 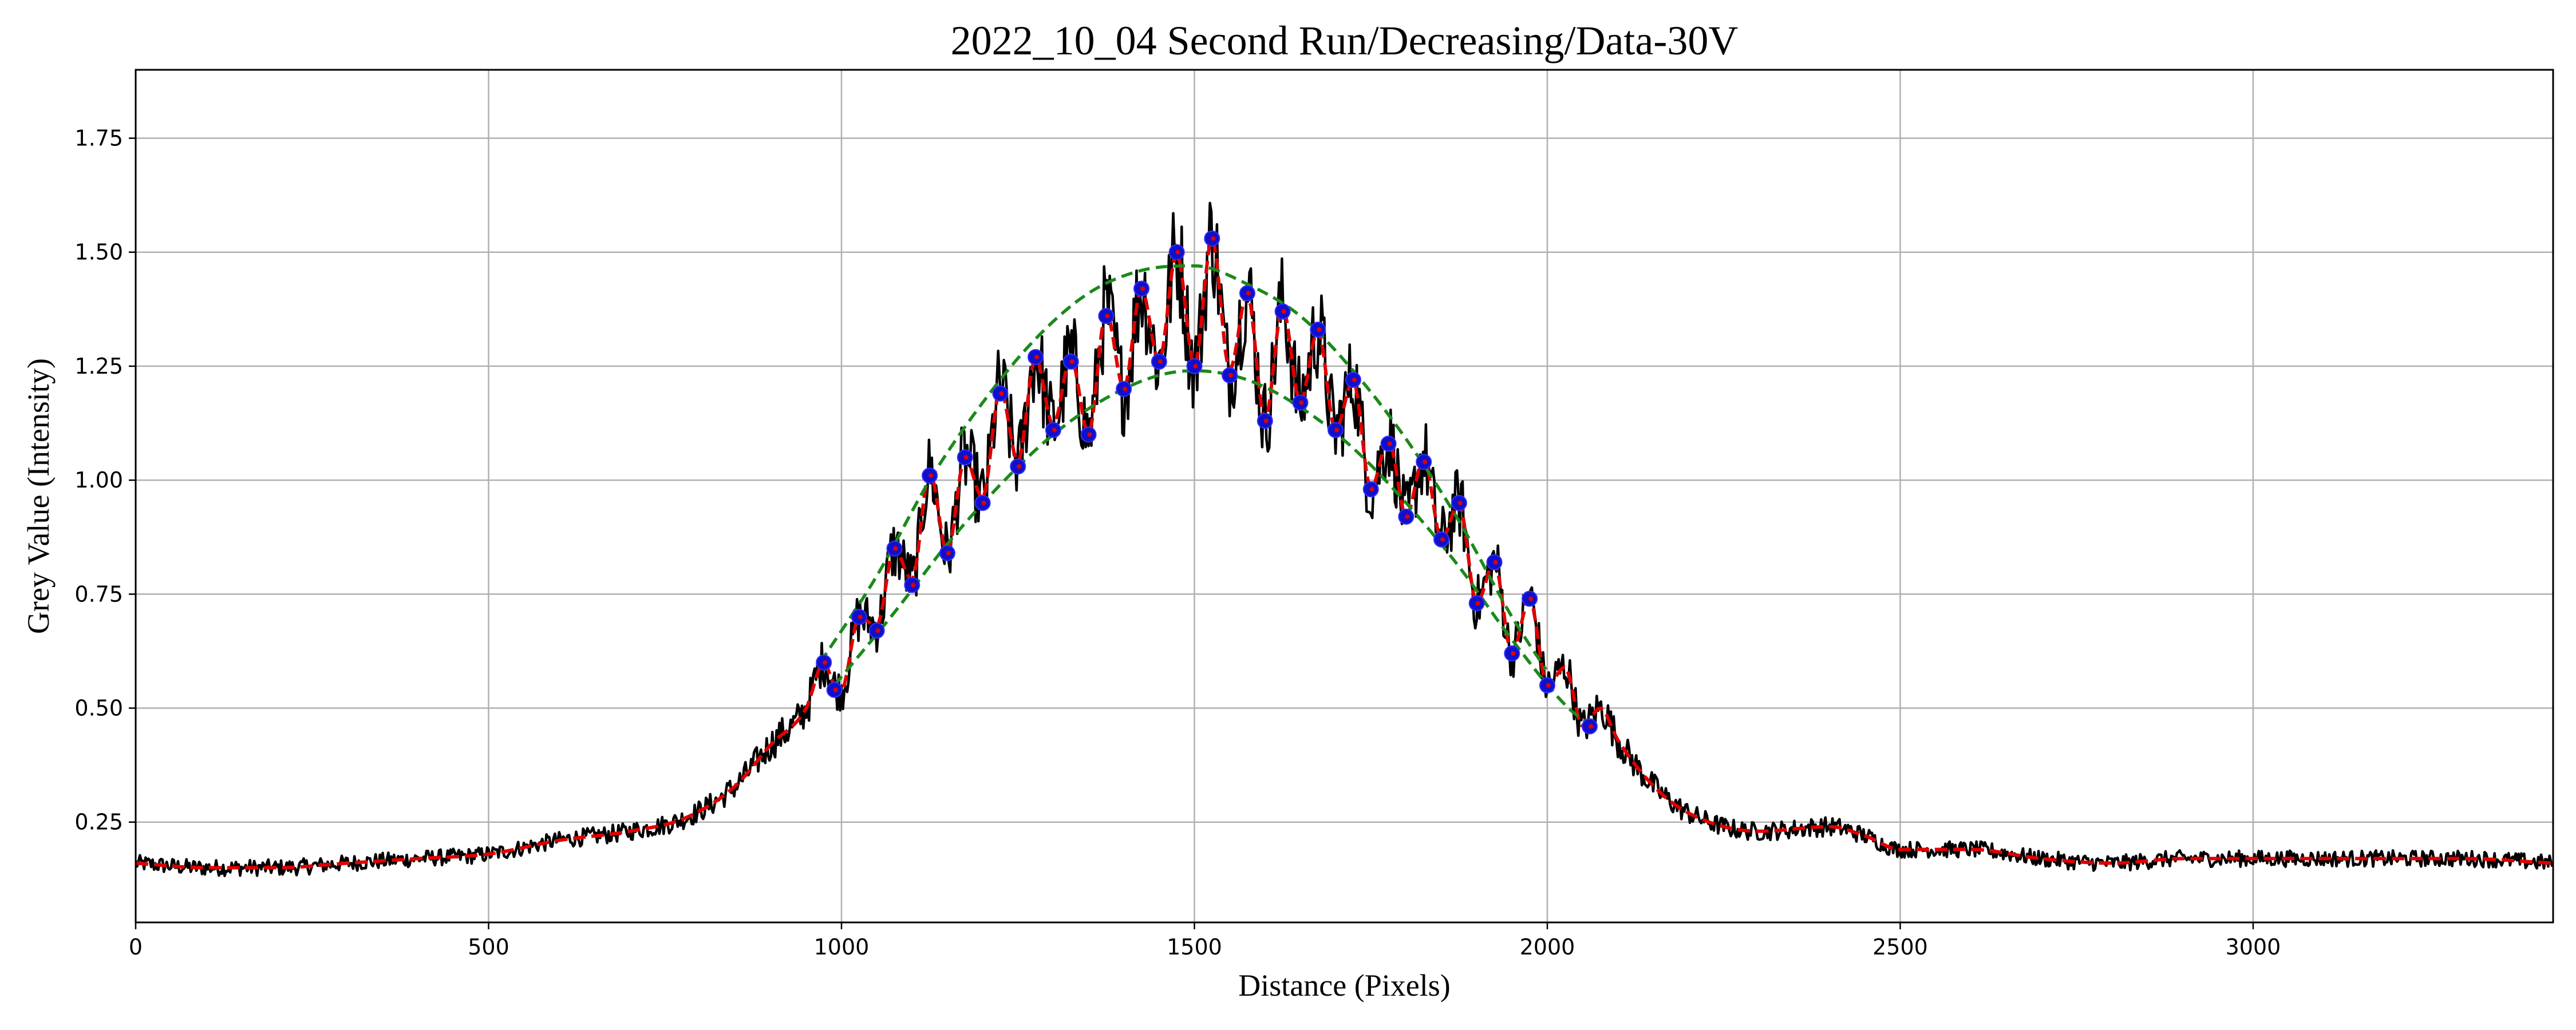 I want to click on y-tick-label: 0.75, so click(x=98, y=594).